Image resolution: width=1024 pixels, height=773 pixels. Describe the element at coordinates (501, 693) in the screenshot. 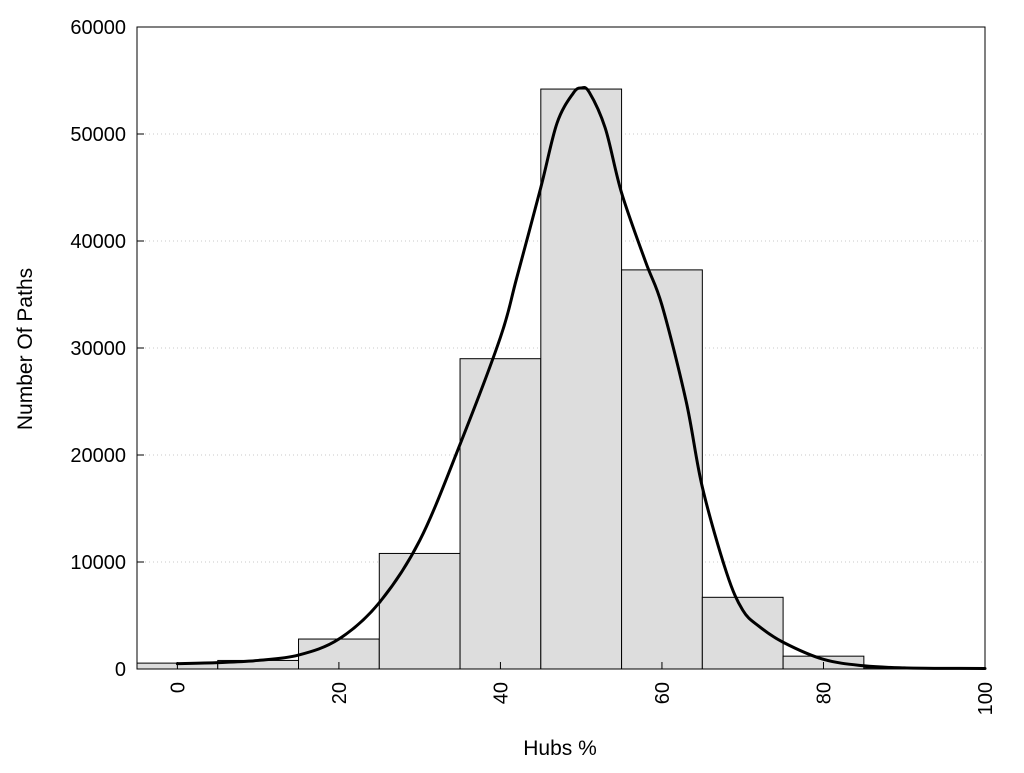

I see `x-tick-label-40: 40` at that location.